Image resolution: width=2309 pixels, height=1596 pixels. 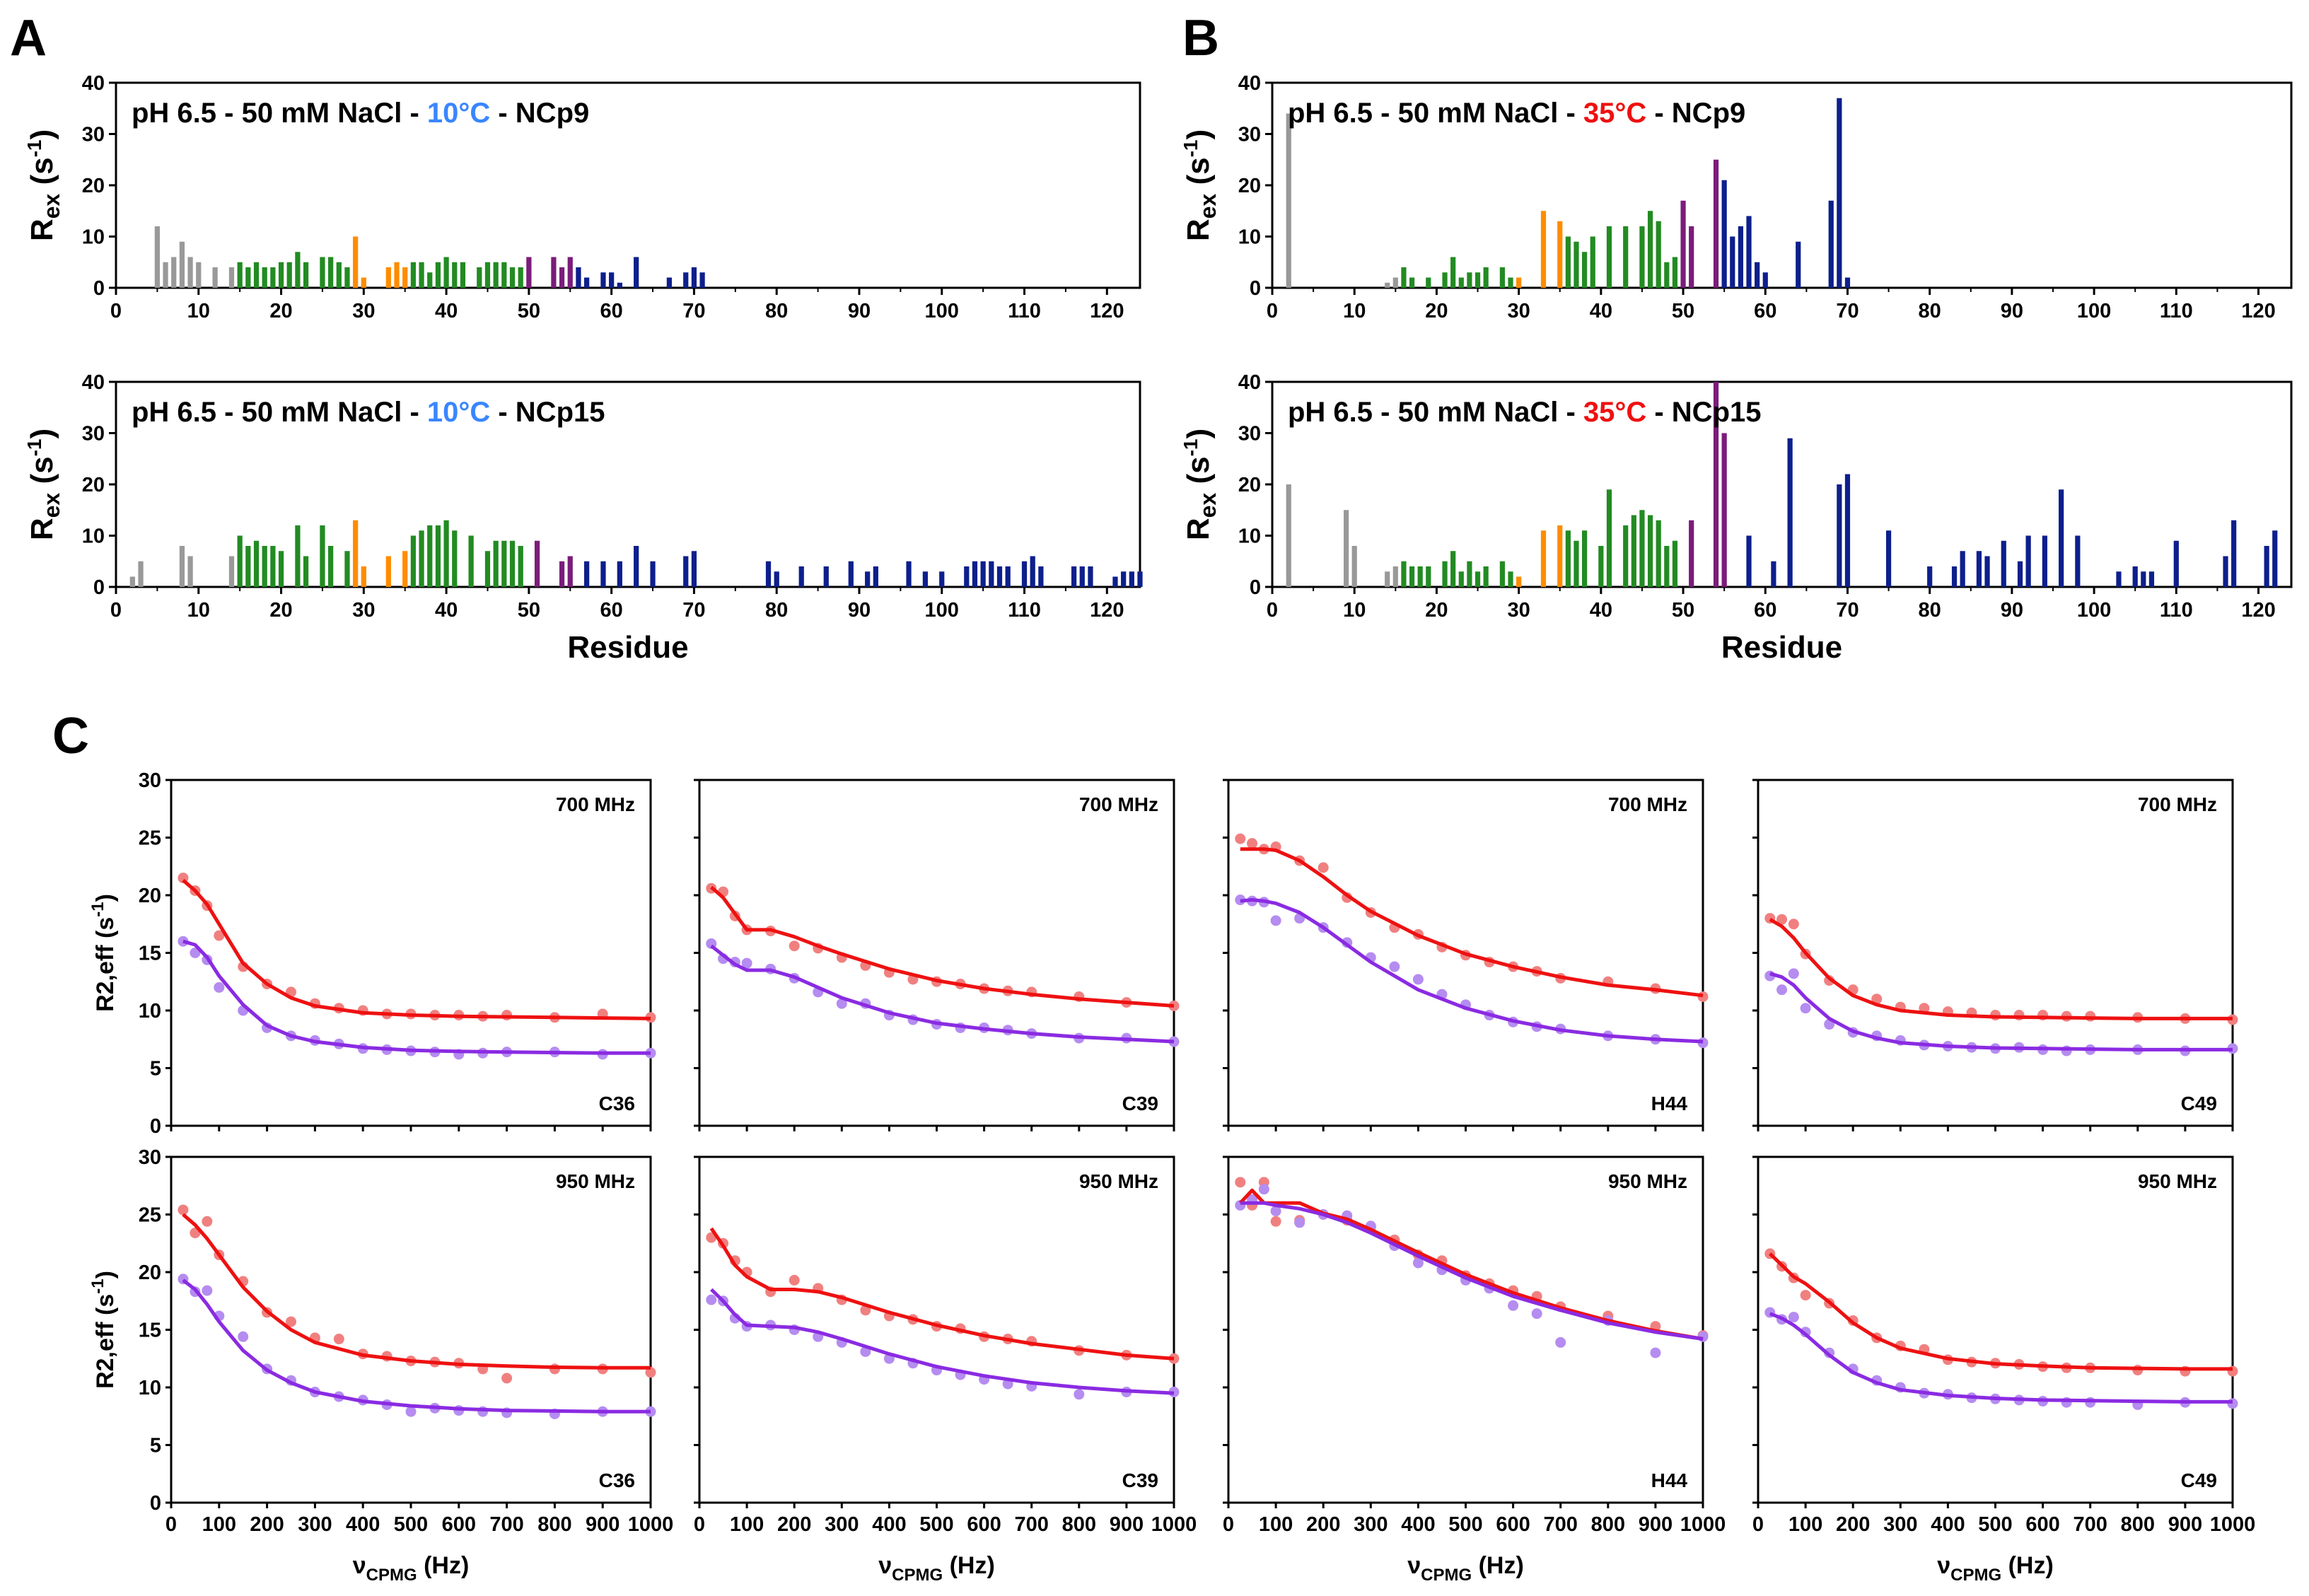 What do you see at coordinates (617, 1480) in the screenshot?
I see `residue-label: C36` at bounding box center [617, 1480].